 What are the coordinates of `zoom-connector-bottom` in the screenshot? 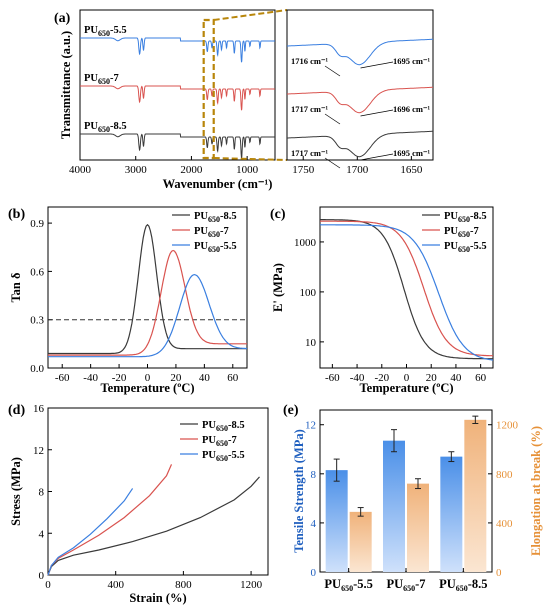 It's located at (250, 159).